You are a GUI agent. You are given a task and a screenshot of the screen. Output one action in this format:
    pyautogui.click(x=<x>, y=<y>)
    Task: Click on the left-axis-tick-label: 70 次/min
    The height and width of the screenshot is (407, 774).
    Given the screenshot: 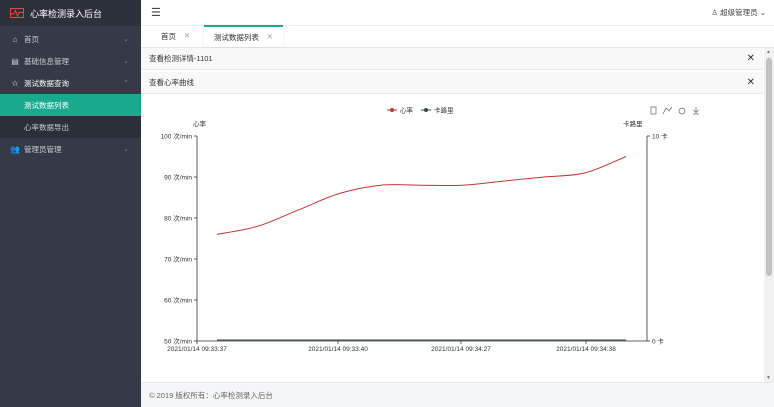 What is the action you would take?
    pyautogui.click(x=178, y=259)
    